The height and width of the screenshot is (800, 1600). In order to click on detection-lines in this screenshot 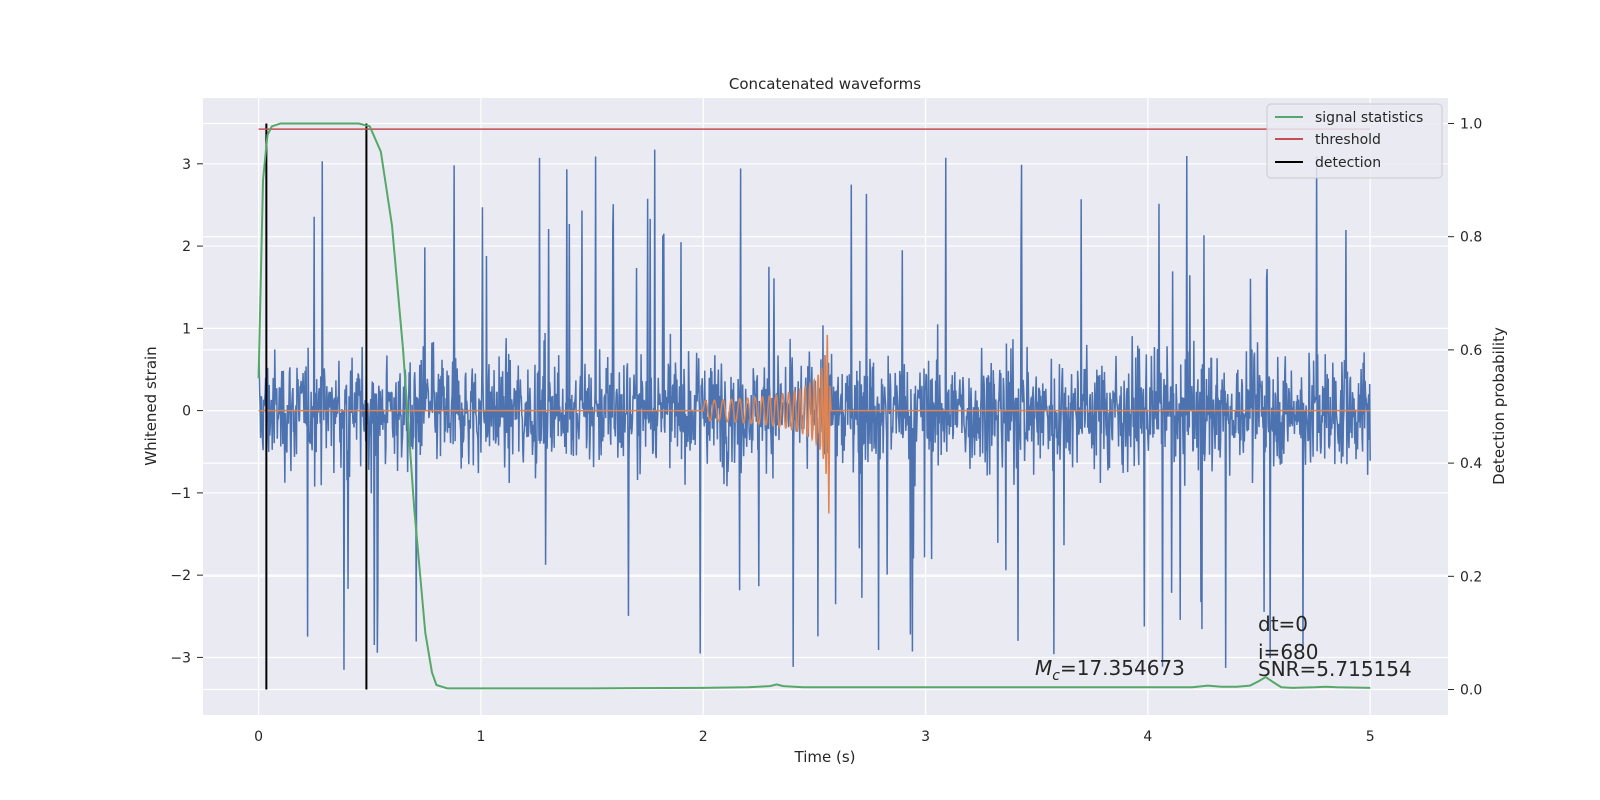, I will do `click(316, 406)`.